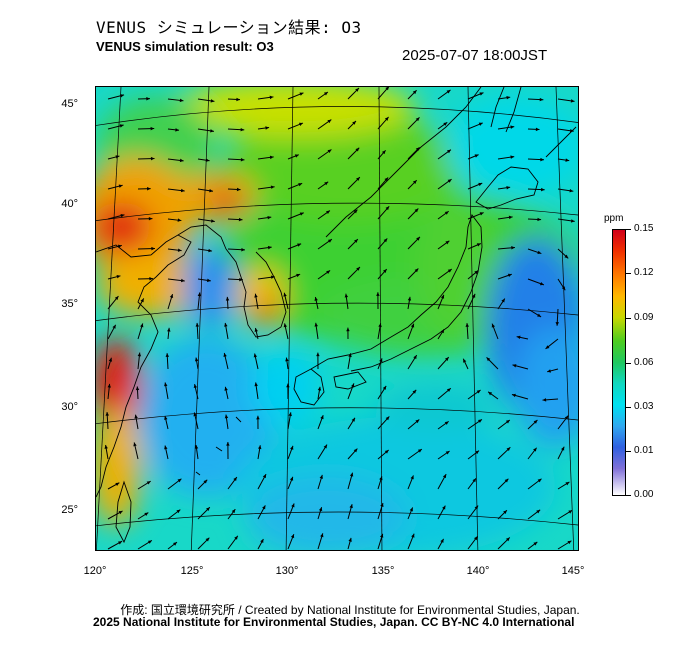 The width and height of the screenshot is (700, 649). What do you see at coordinates (644, 228) in the screenshot?
I see `colorbar-tick-0.15: 0.15` at bounding box center [644, 228].